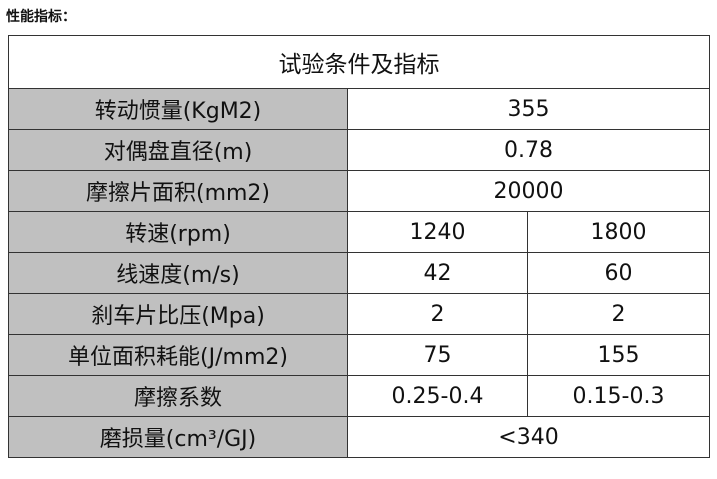 The height and width of the screenshot is (479, 717). I want to click on row-label: 摩擦系数, so click(178, 396).